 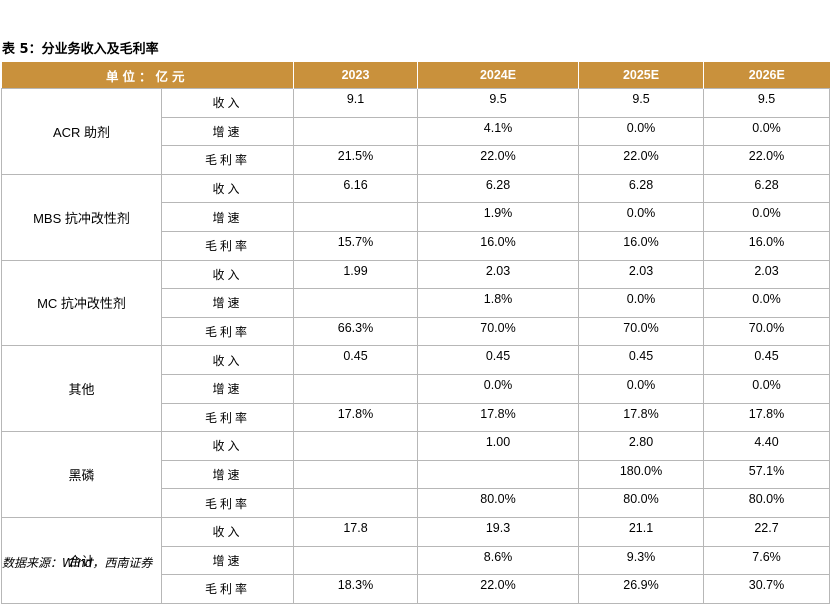 I want to click on table-row: 毛利率 80.0% 80.0% 80.0%, so click(x=416, y=503).